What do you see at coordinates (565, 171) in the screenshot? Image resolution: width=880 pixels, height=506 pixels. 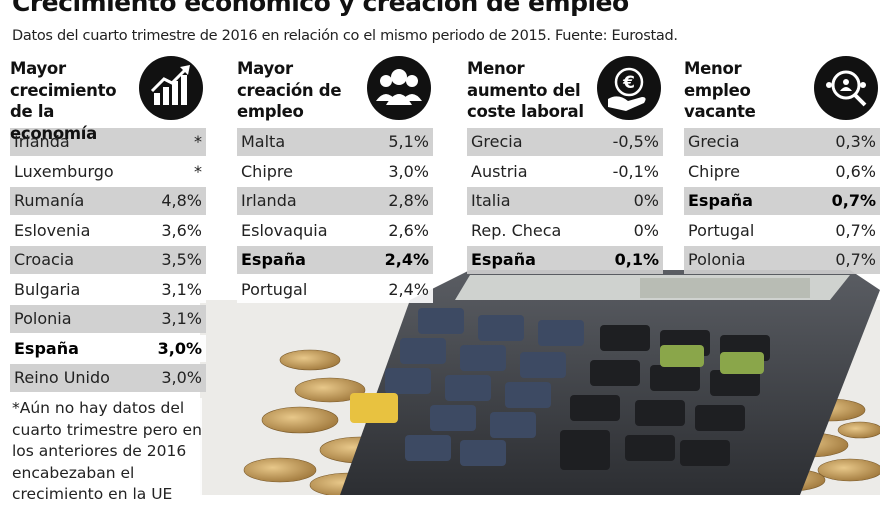 I see `table-row: Austria -0,1%` at bounding box center [565, 171].